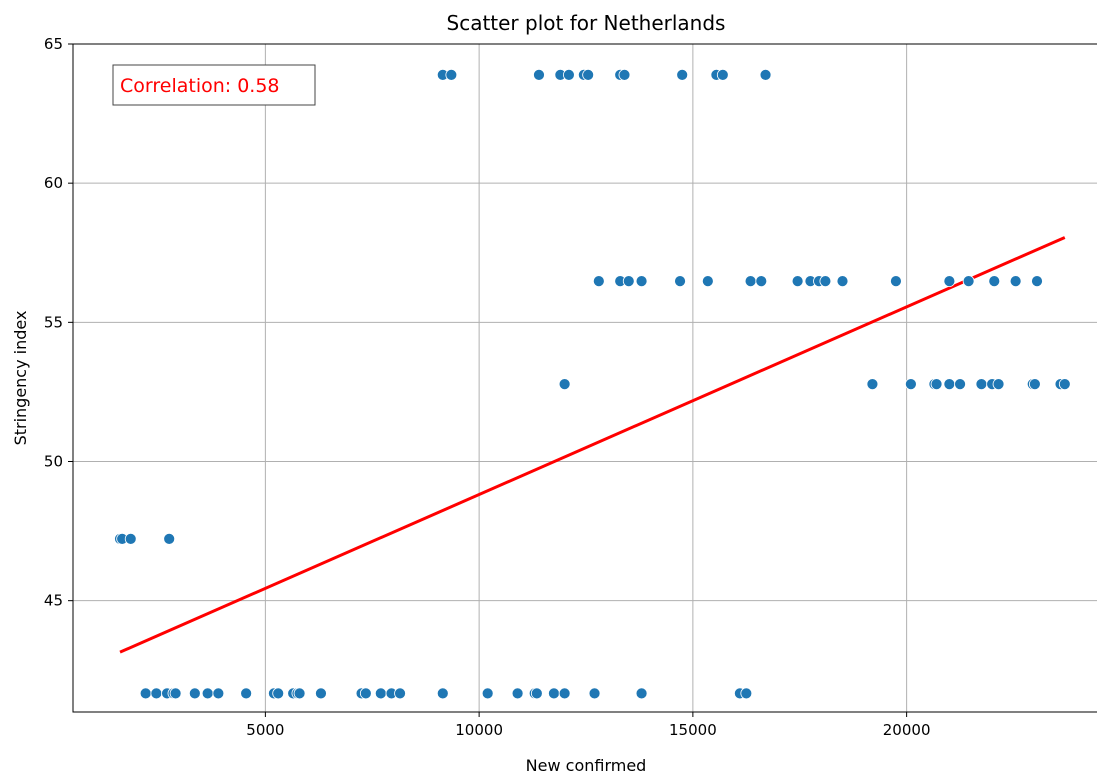  Describe the element at coordinates (693, 730) in the screenshot. I see `x-tick-label: 15000` at that location.